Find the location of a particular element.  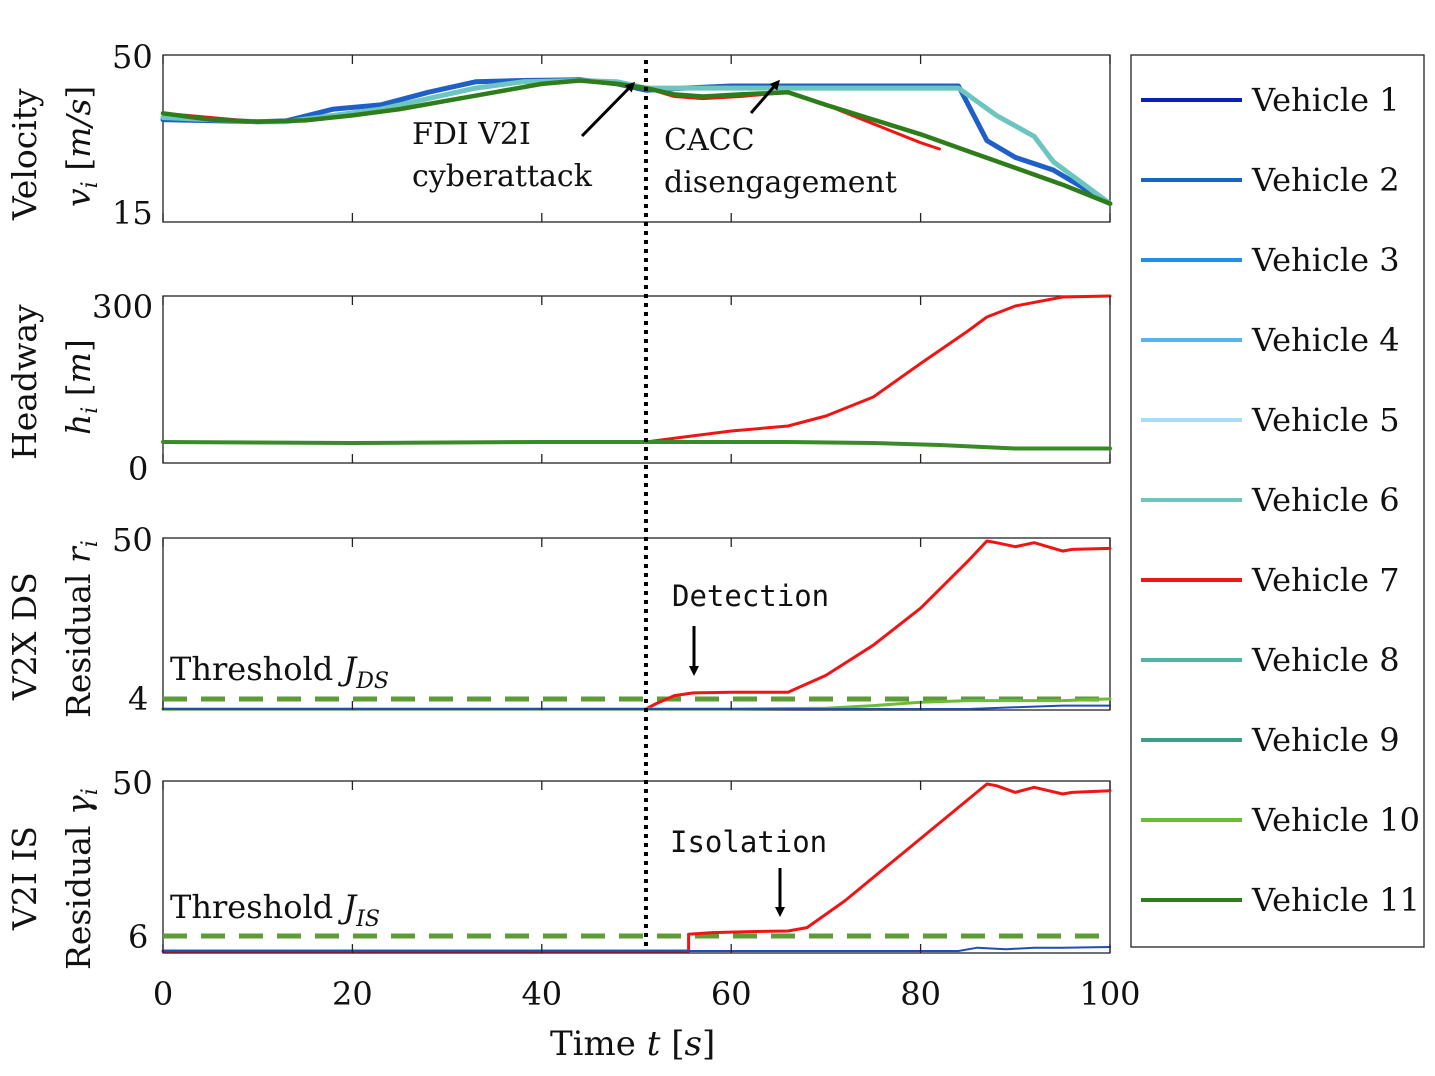

legend-label-2: Vehicle 2 is located at coordinates (1325, 180).